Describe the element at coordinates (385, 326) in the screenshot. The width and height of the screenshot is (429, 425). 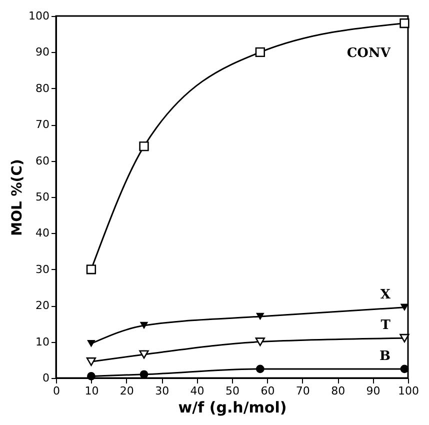
I see `series-label: T` at that location.